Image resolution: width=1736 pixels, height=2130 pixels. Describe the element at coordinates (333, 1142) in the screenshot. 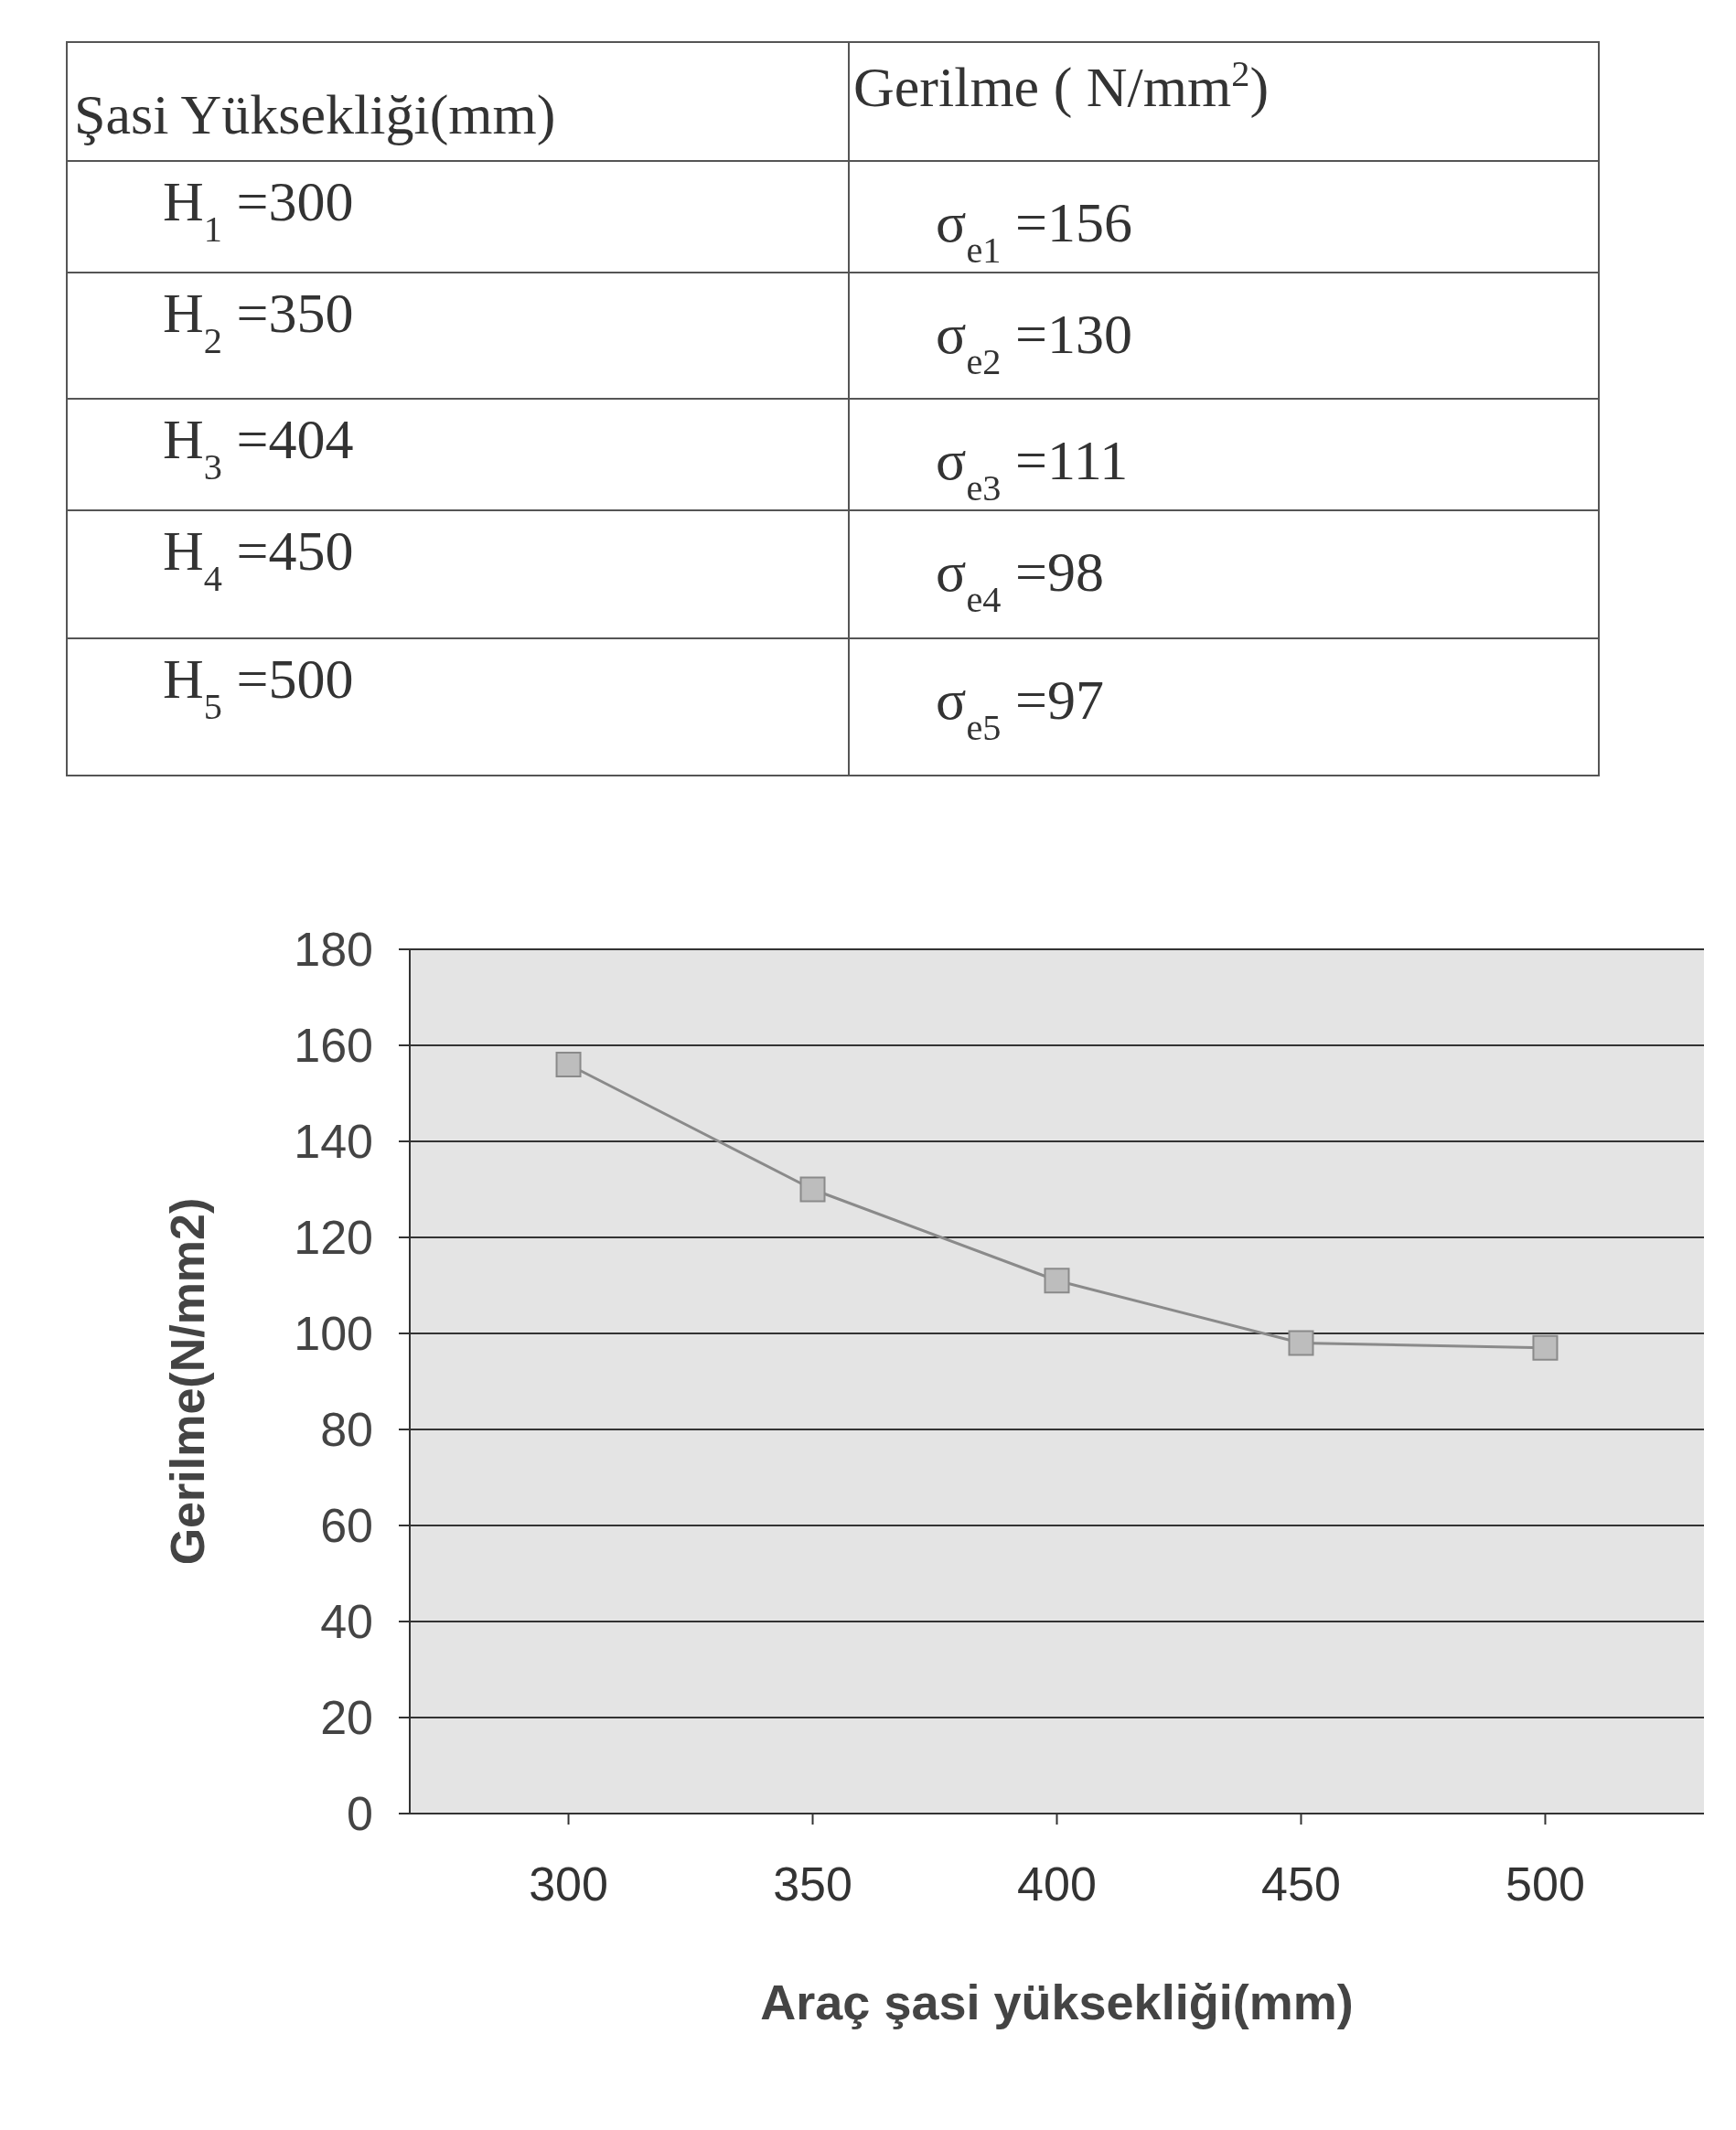

I see `y-tick-label: 140` at that location.